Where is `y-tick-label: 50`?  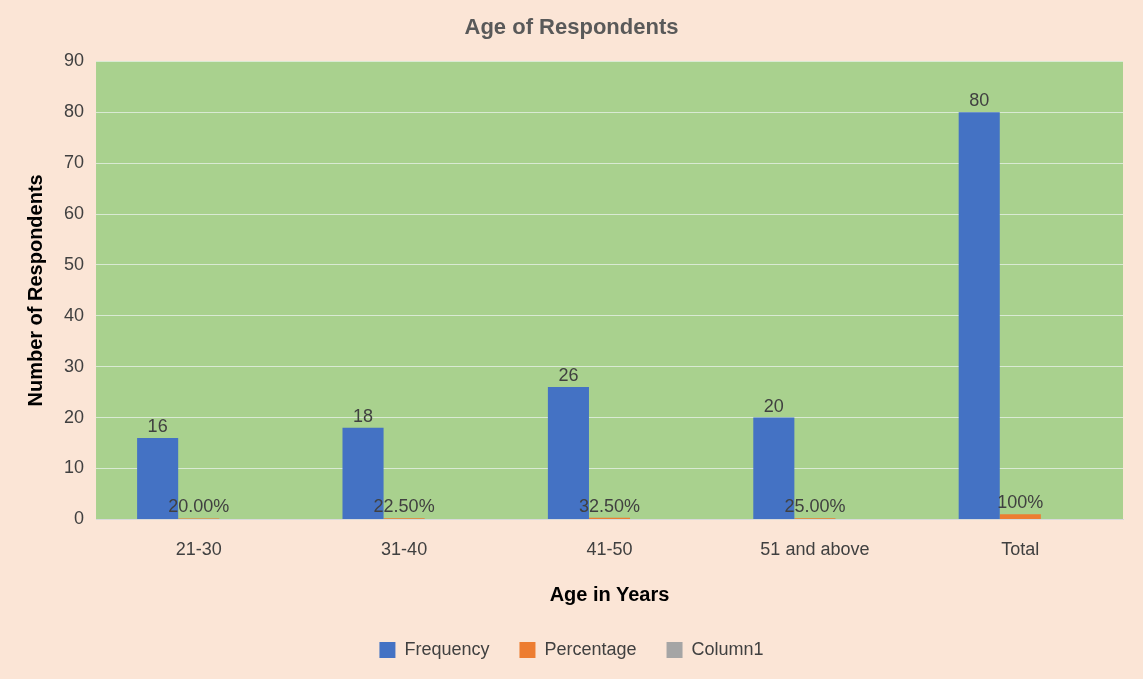 y-tick-label: 50 is located at coordinates (74, 263).